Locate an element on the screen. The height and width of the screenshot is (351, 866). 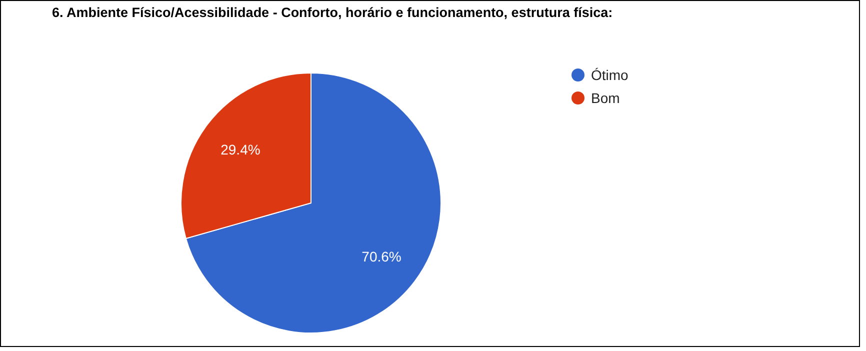
legend-label: Ótimo is located at coordinates (609, 75).